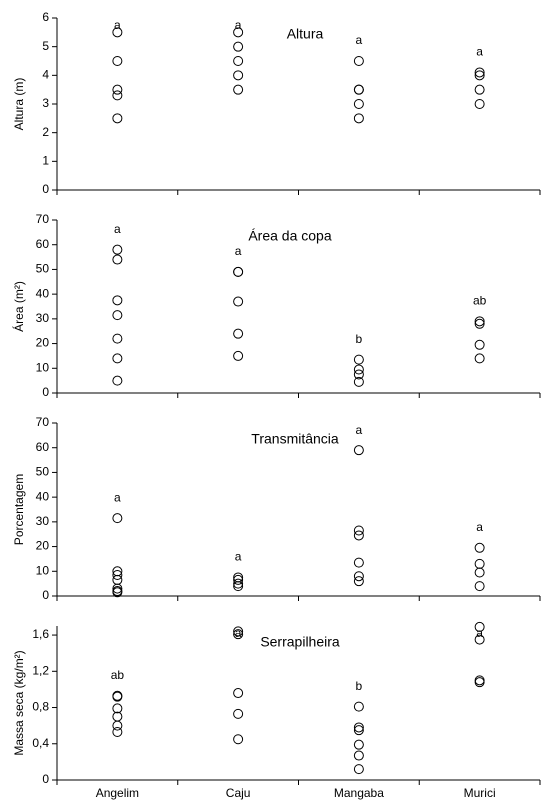  Describe the element at coordinates (238, 793) in the screenshot. I see `x-tick-label: Caju` at that location.